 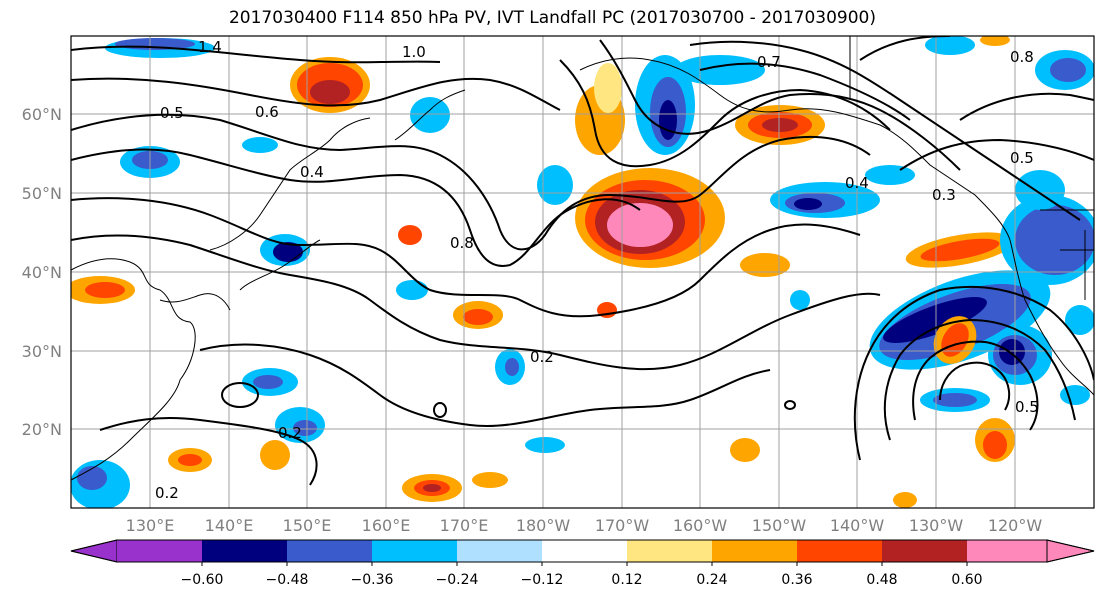 What do you see at coordinates (42, 429) in the screenshot?
I see `lat-label-20: 20°N` at bounding box center [42, 429].